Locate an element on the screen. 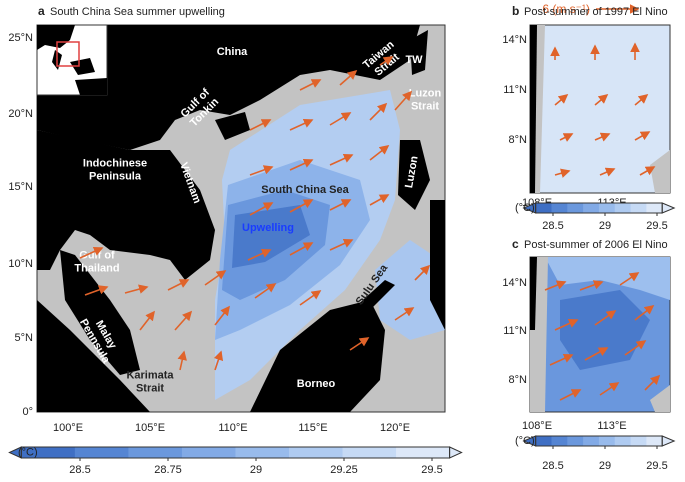 The image size is (685, 482). place-label: Thailand is located at coordinates (96, 268).